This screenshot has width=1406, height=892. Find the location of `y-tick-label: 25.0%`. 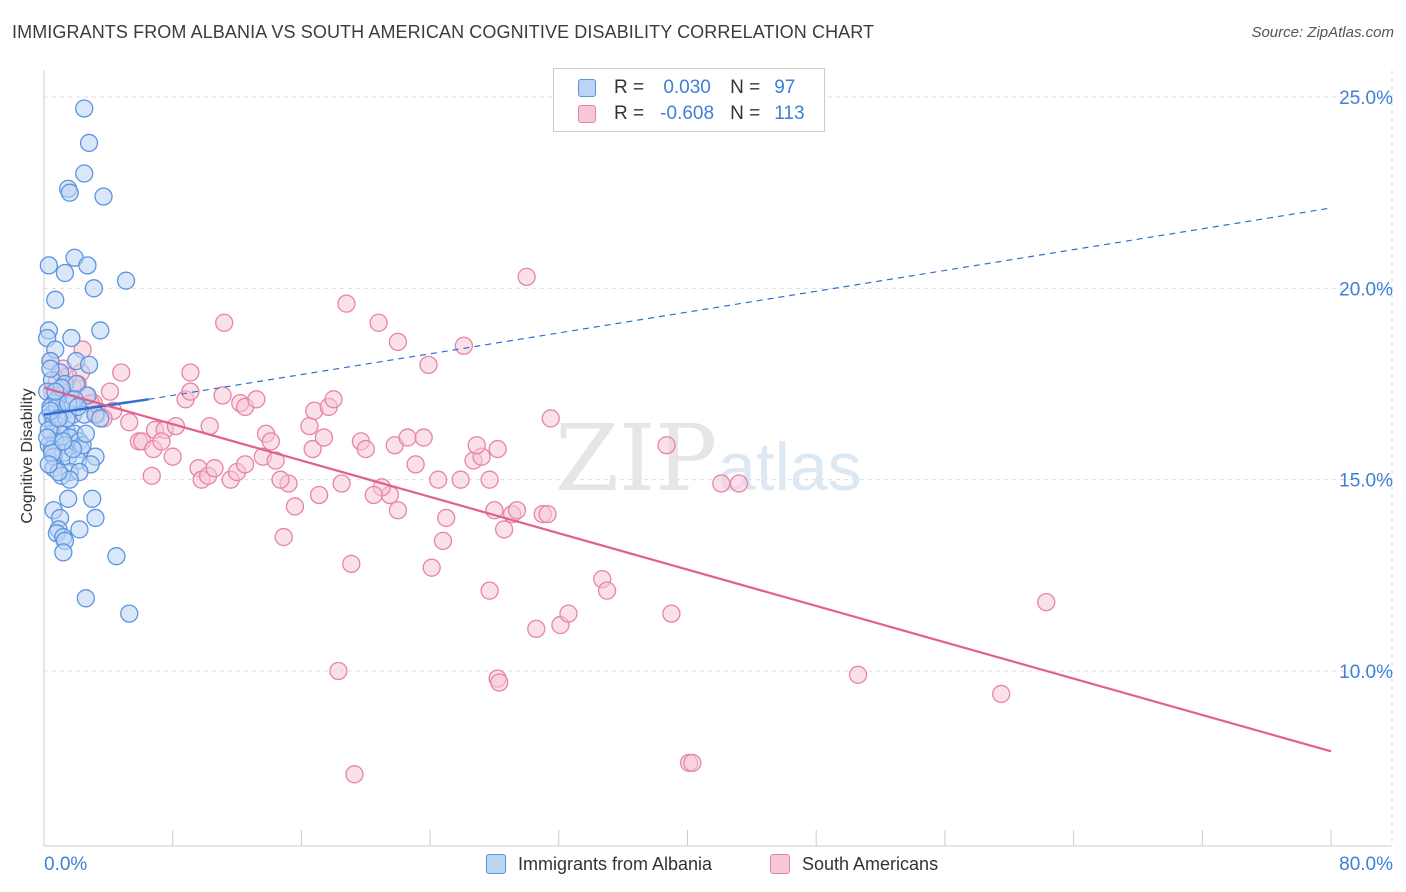

y-tick-label: 25.0% is located at coordinates (1366, 98).